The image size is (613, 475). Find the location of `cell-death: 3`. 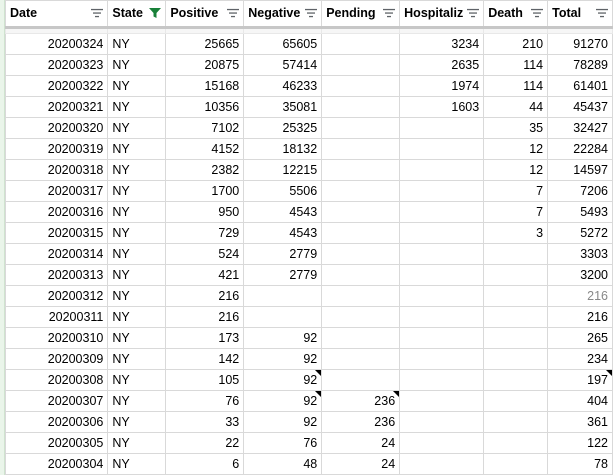

cell-death: 3 is located at coordinates (516, 233).